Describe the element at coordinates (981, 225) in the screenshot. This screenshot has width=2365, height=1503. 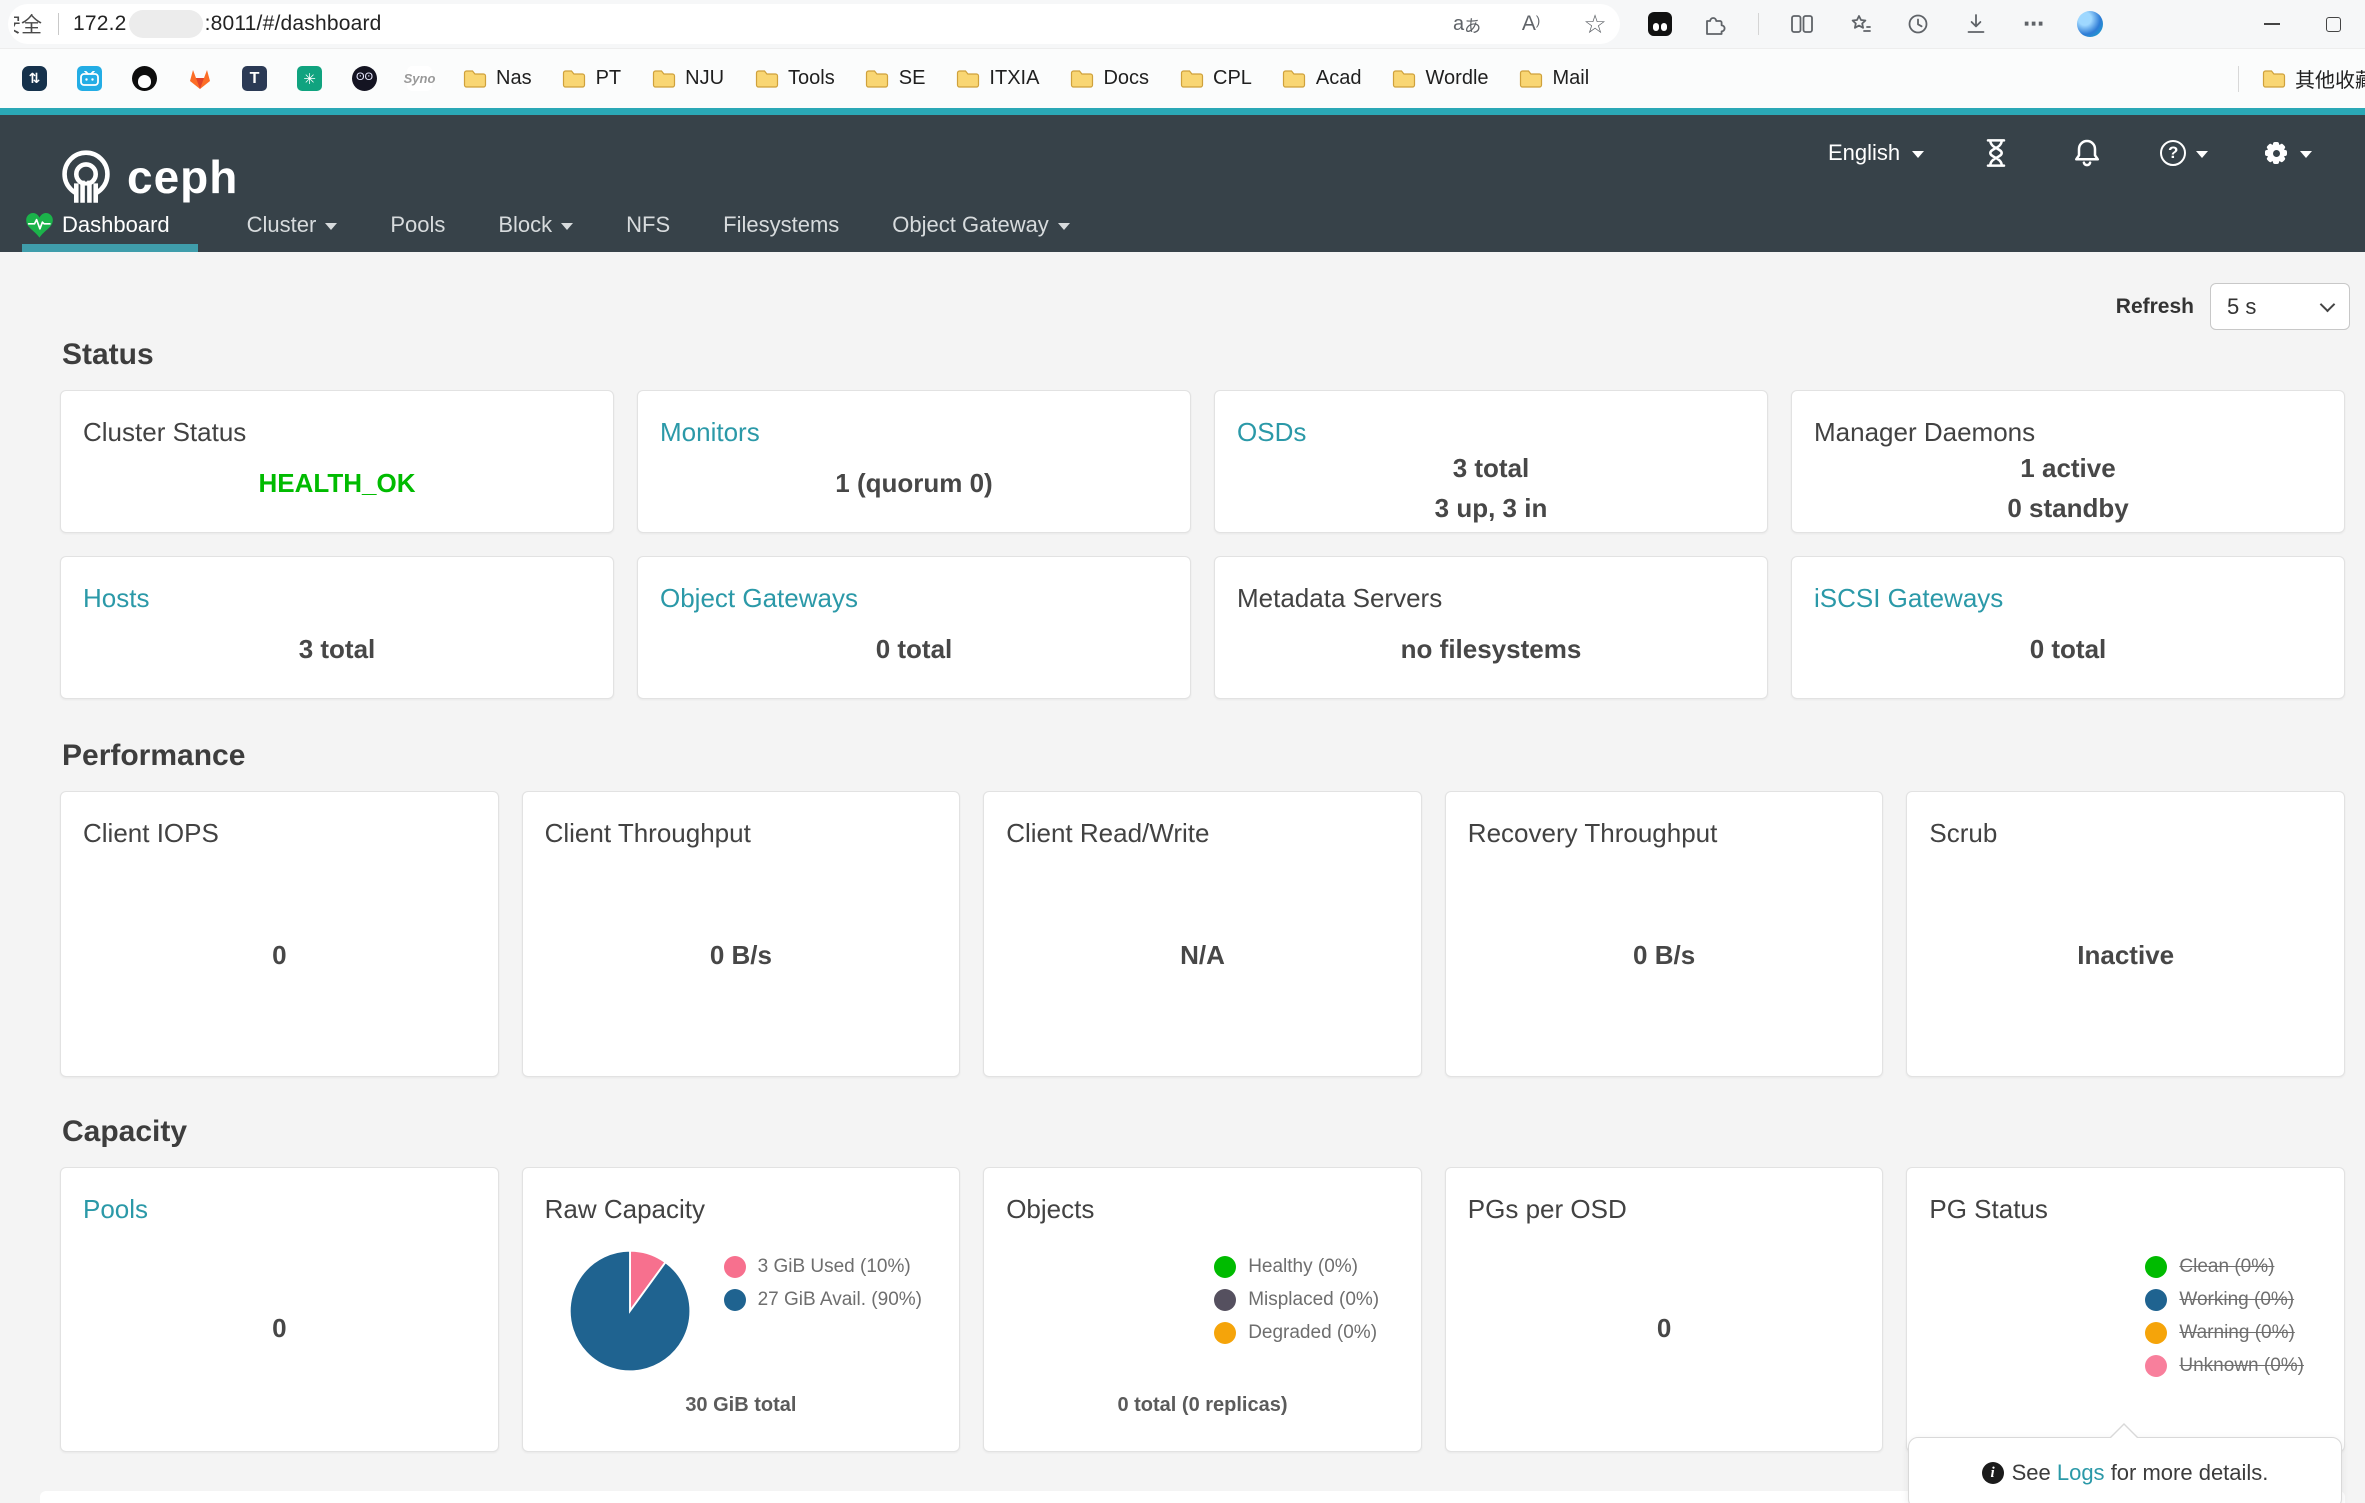
I see `nav-item-object-gateway: Object Gateway` at that location.